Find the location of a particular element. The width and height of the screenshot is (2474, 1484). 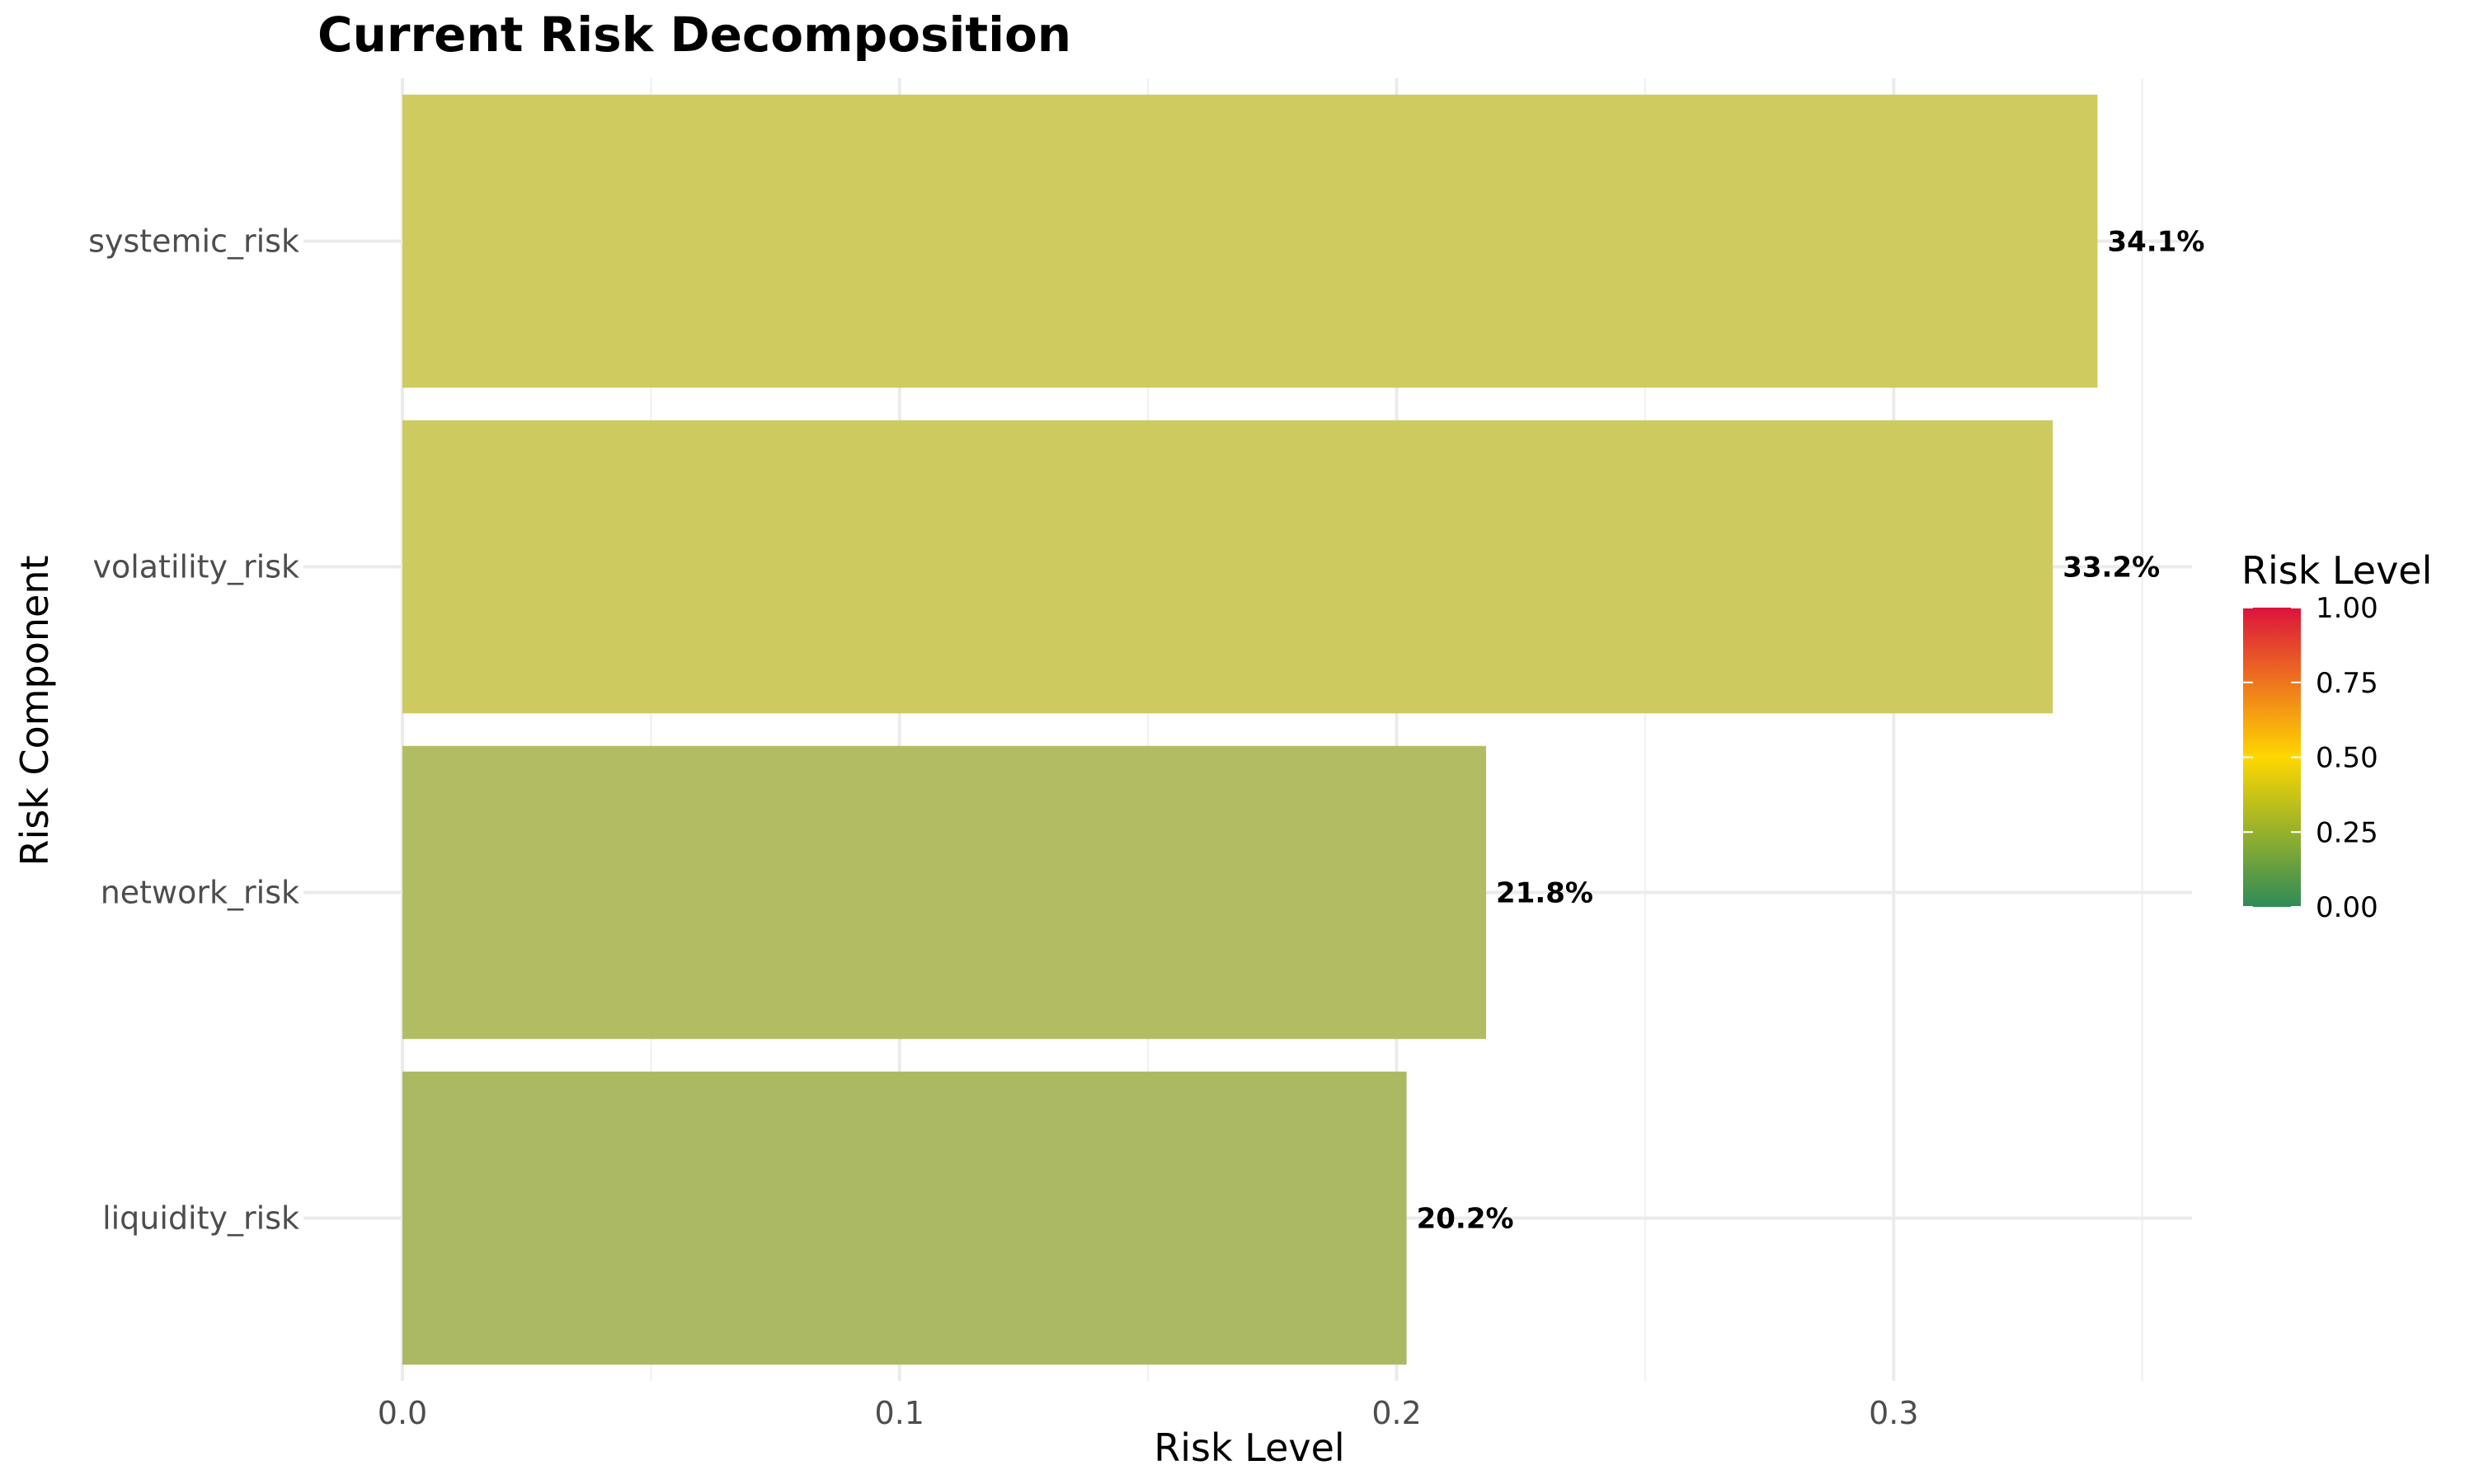

legend-tick-label: 1.00 is located at coordinates (2347, 608).